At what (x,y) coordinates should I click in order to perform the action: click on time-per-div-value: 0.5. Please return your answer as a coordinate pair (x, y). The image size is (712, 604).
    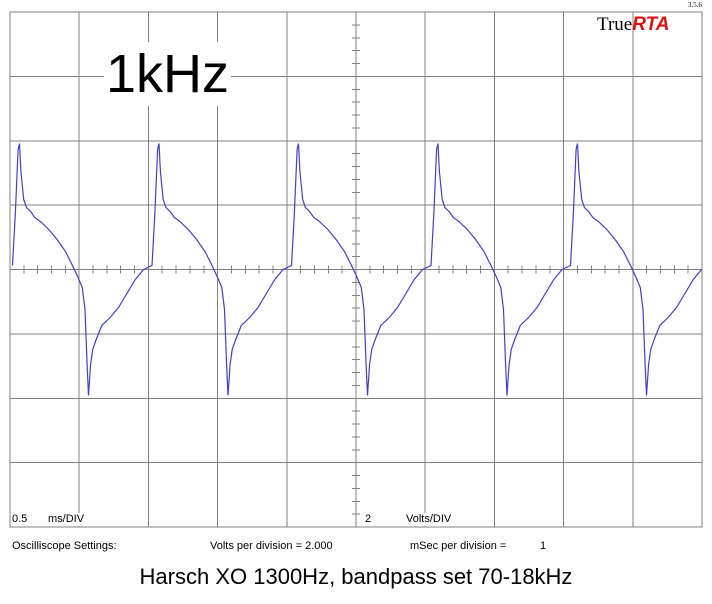
    Looking at the image, I should click on (20, 519).